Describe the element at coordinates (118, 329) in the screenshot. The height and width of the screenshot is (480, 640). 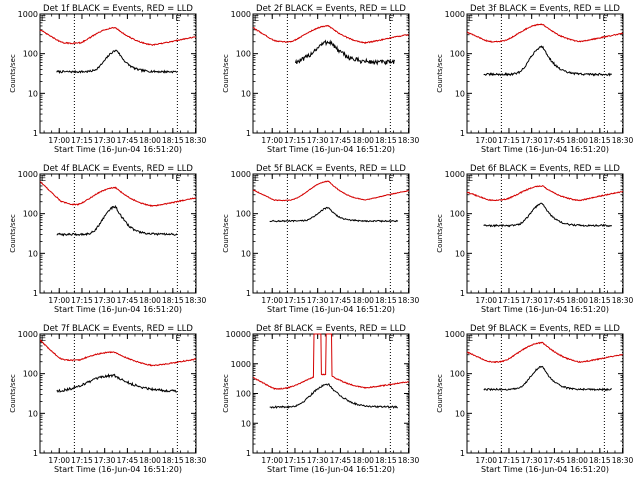
I see `chart-title: Det 7f BLACK = Events, RED = LLD` at that location.